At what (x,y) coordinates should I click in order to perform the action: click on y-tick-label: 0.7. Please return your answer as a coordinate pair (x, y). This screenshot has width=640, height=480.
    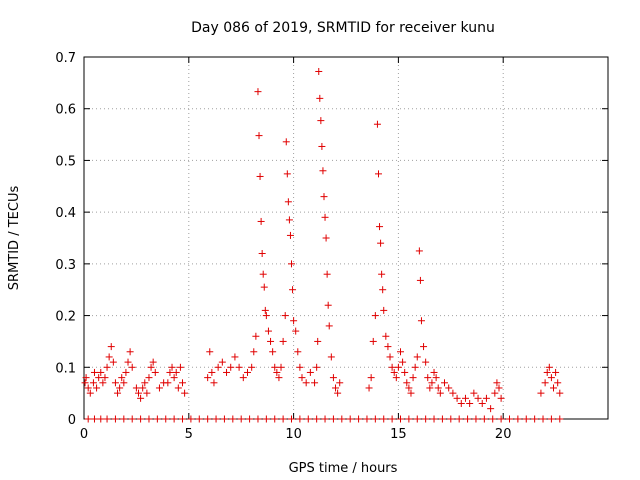
    Looking at the image, I should click on (65, 58).